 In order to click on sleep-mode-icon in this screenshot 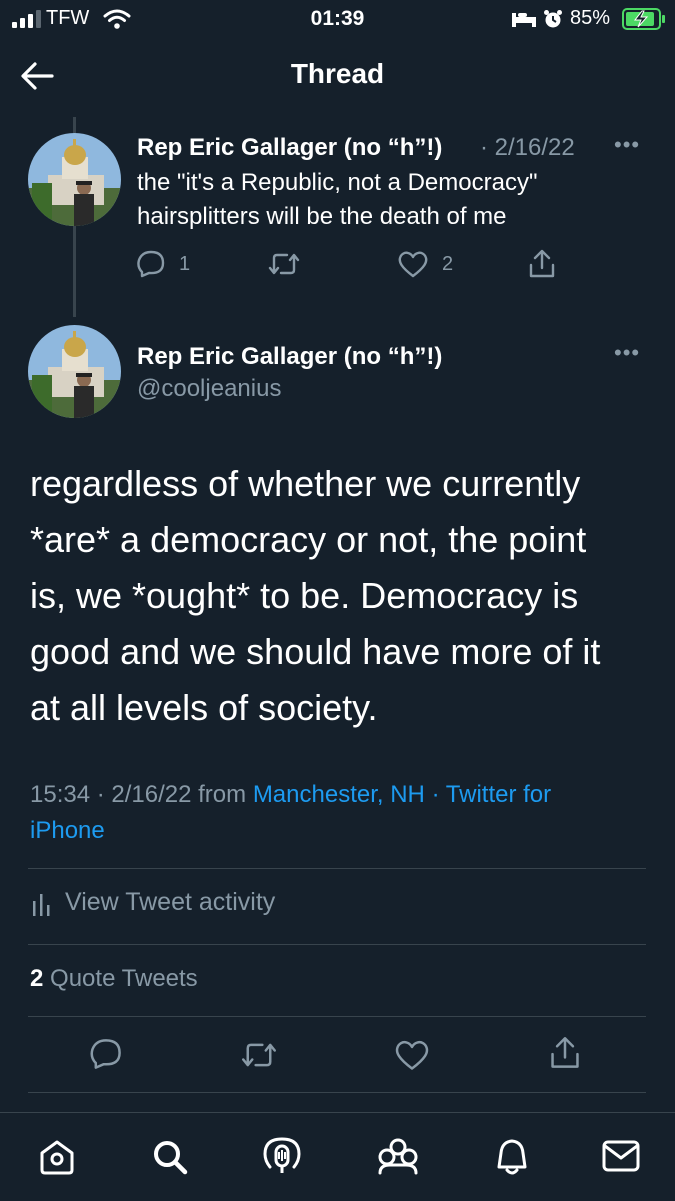, I will do `click(524, 20)`.